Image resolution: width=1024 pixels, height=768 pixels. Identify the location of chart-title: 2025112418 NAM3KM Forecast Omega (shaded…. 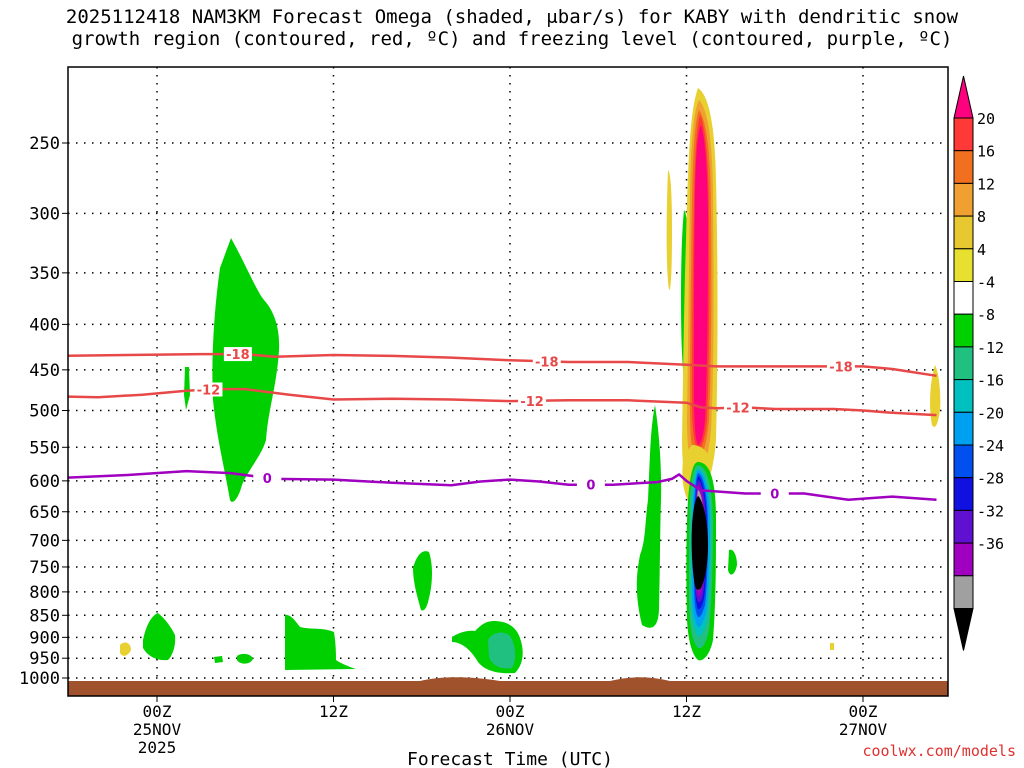
(512, 28).